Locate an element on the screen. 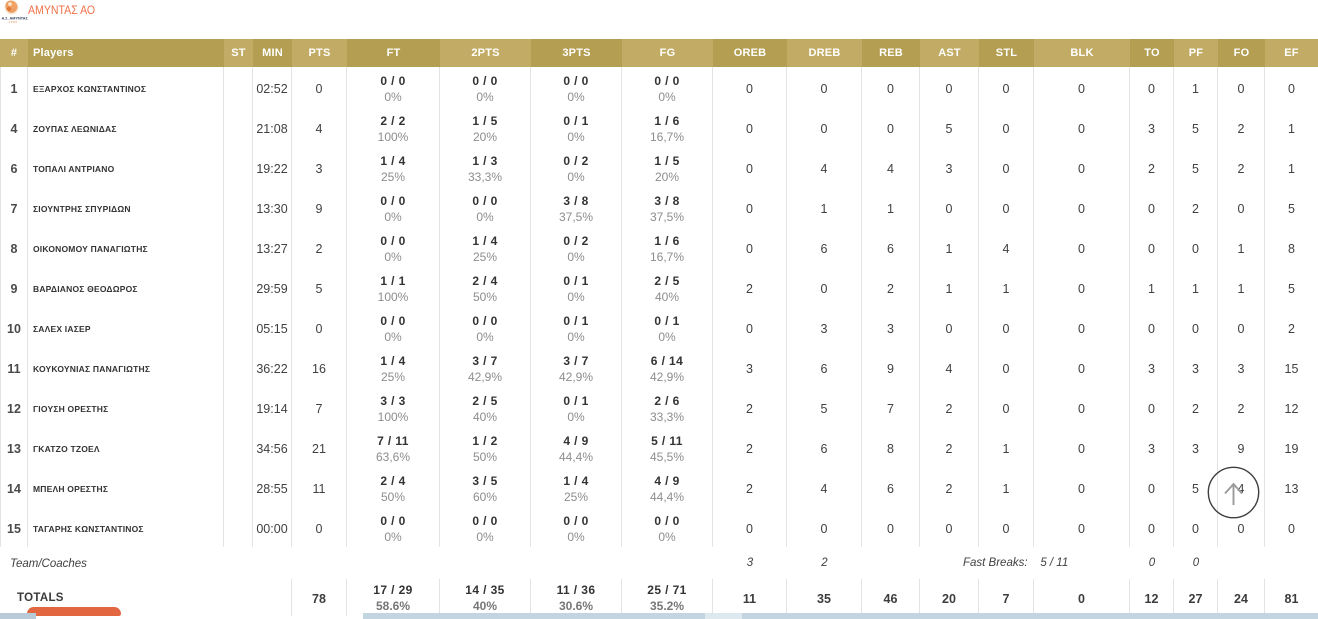 Image resolution: width=1318 pixels, height=619 pixels. svg-text: Α.Σ. ΑΜΥΝΤΑΣ is located at coordinates (15, 18).